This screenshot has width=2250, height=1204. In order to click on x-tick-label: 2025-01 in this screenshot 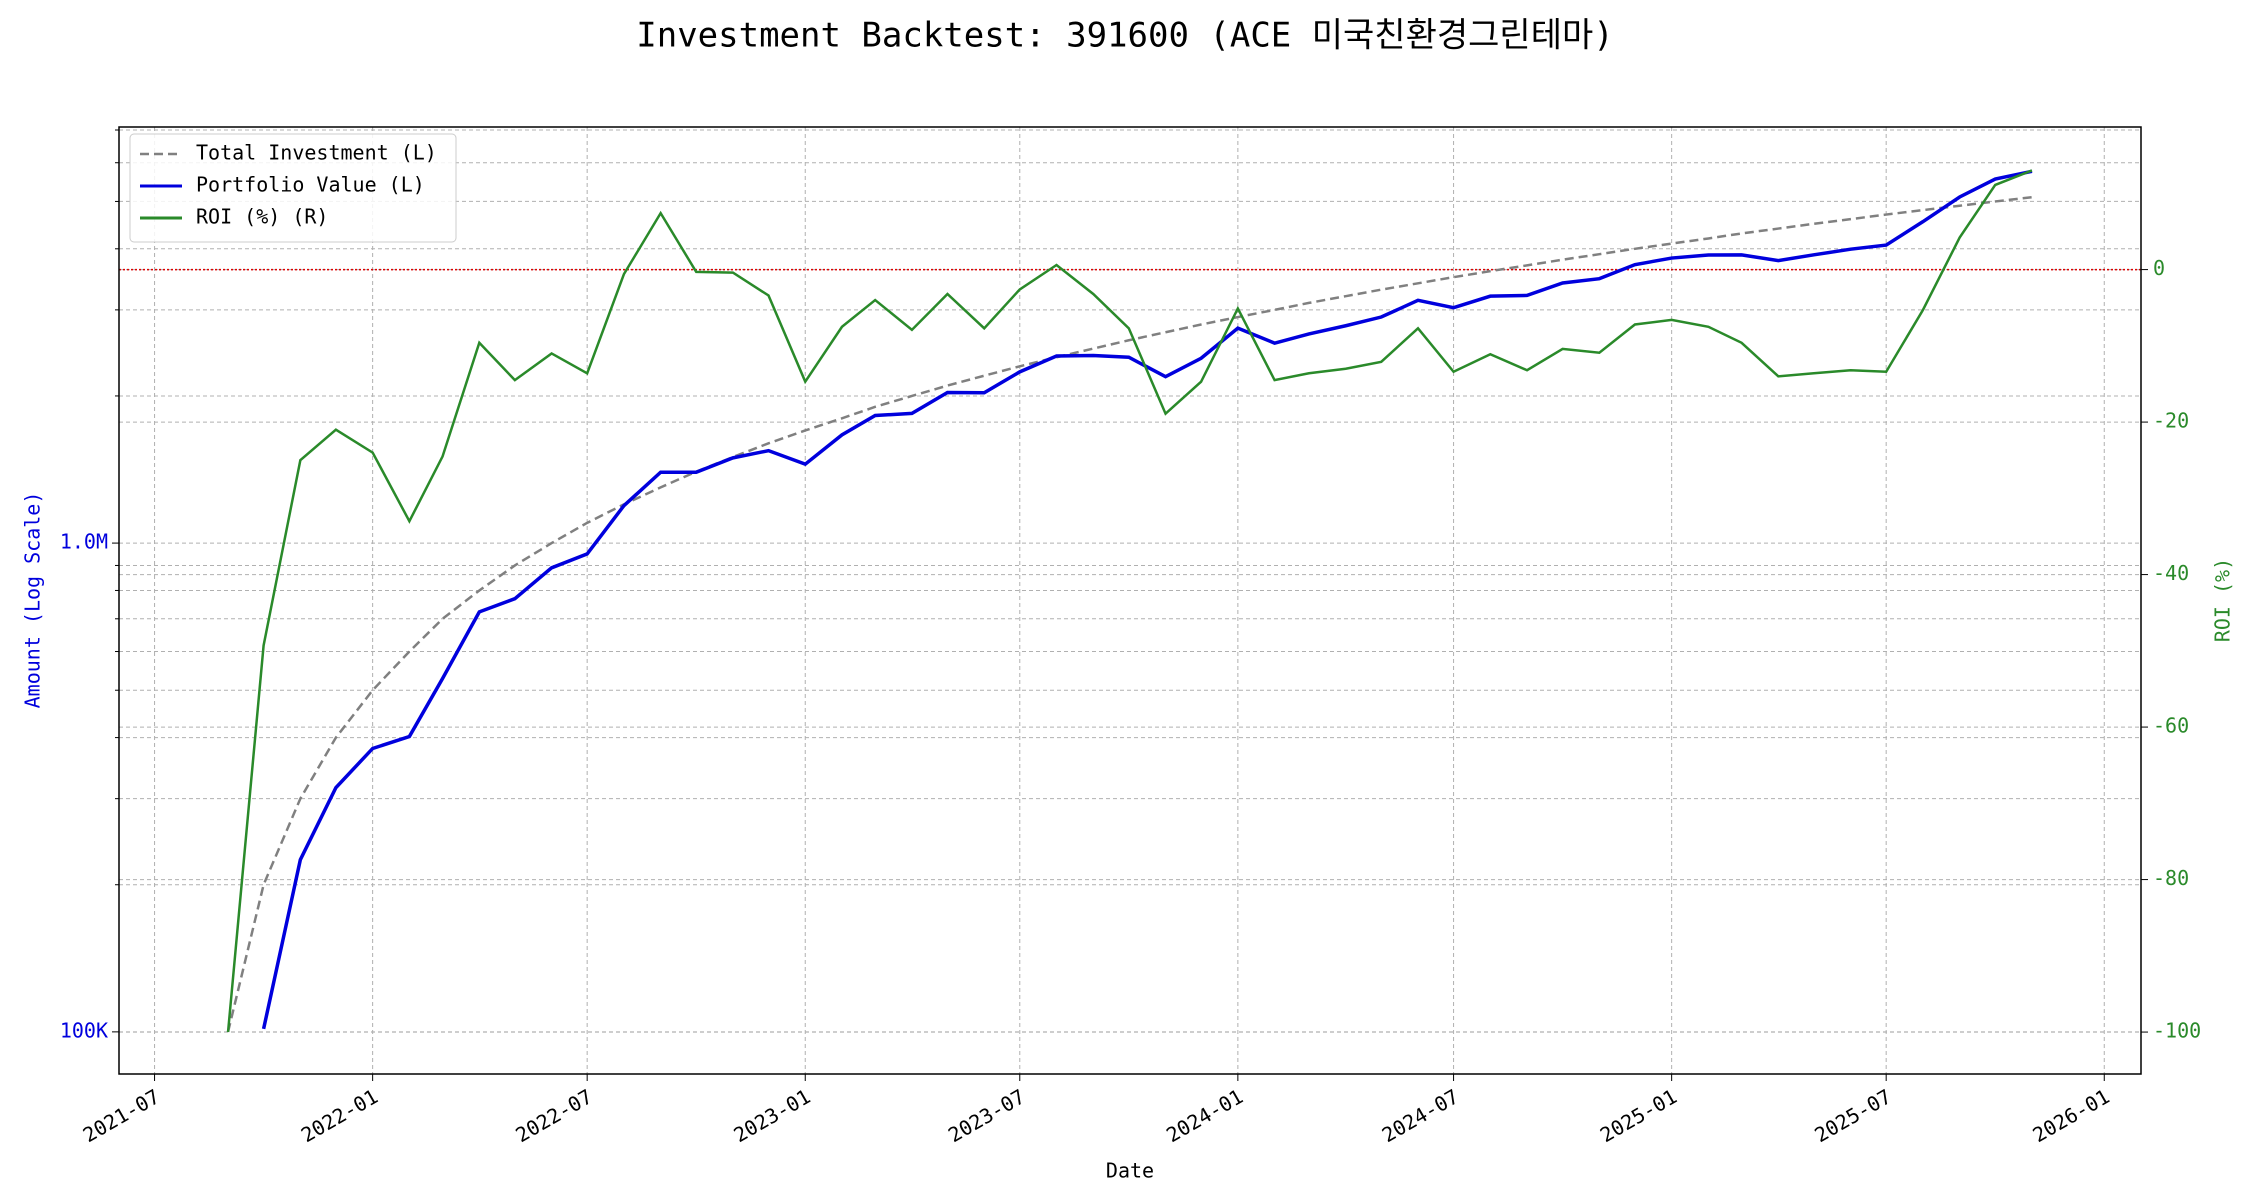, I will do `click(1638, 1115)`.